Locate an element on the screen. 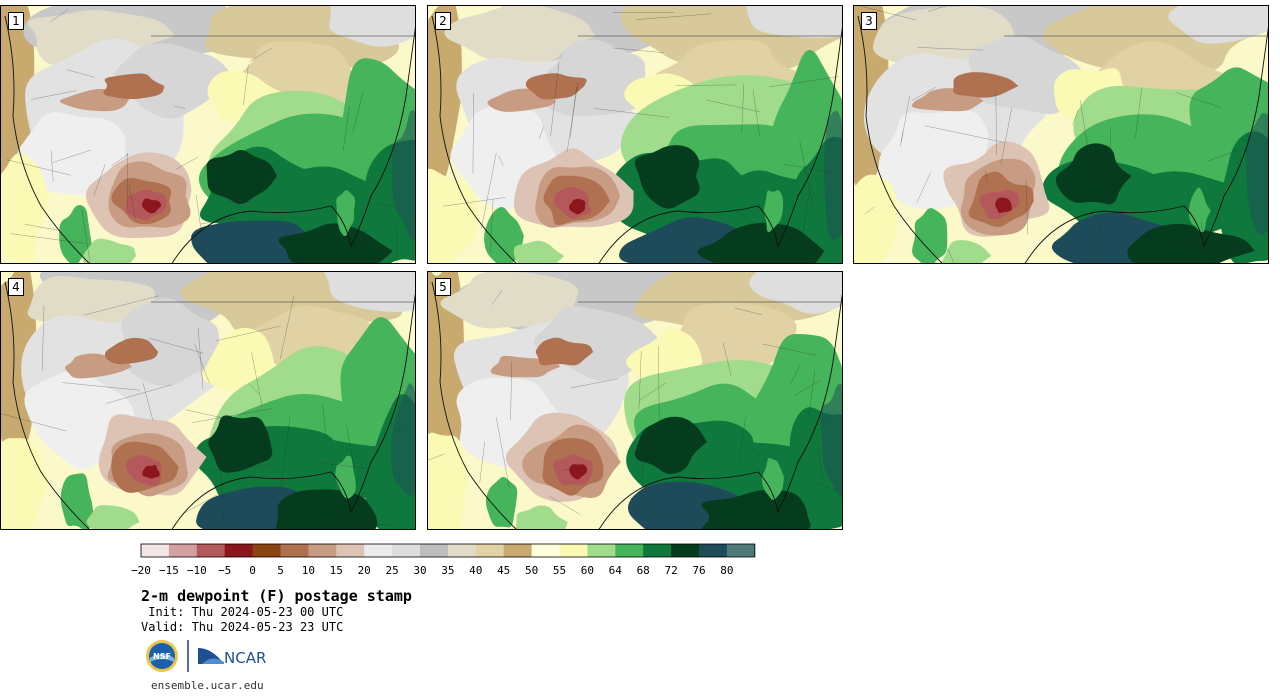  colorbar-tick-label: 15 is located at coordinates (336, 570).